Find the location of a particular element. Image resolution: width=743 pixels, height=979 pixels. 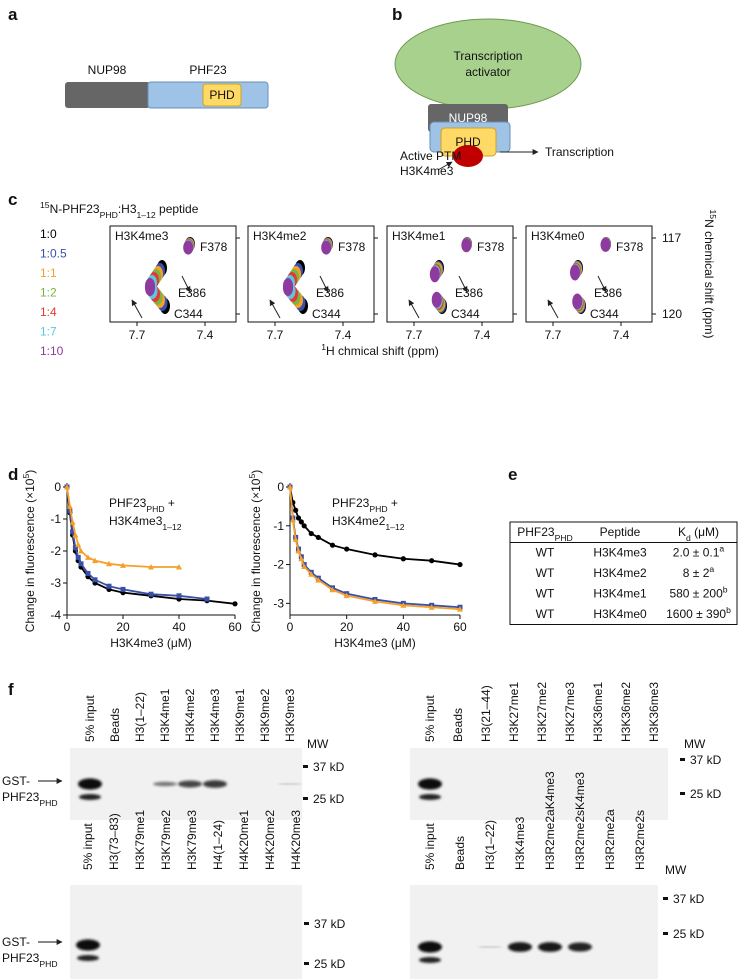

nup98-domain is located at coordinates (107, 95).